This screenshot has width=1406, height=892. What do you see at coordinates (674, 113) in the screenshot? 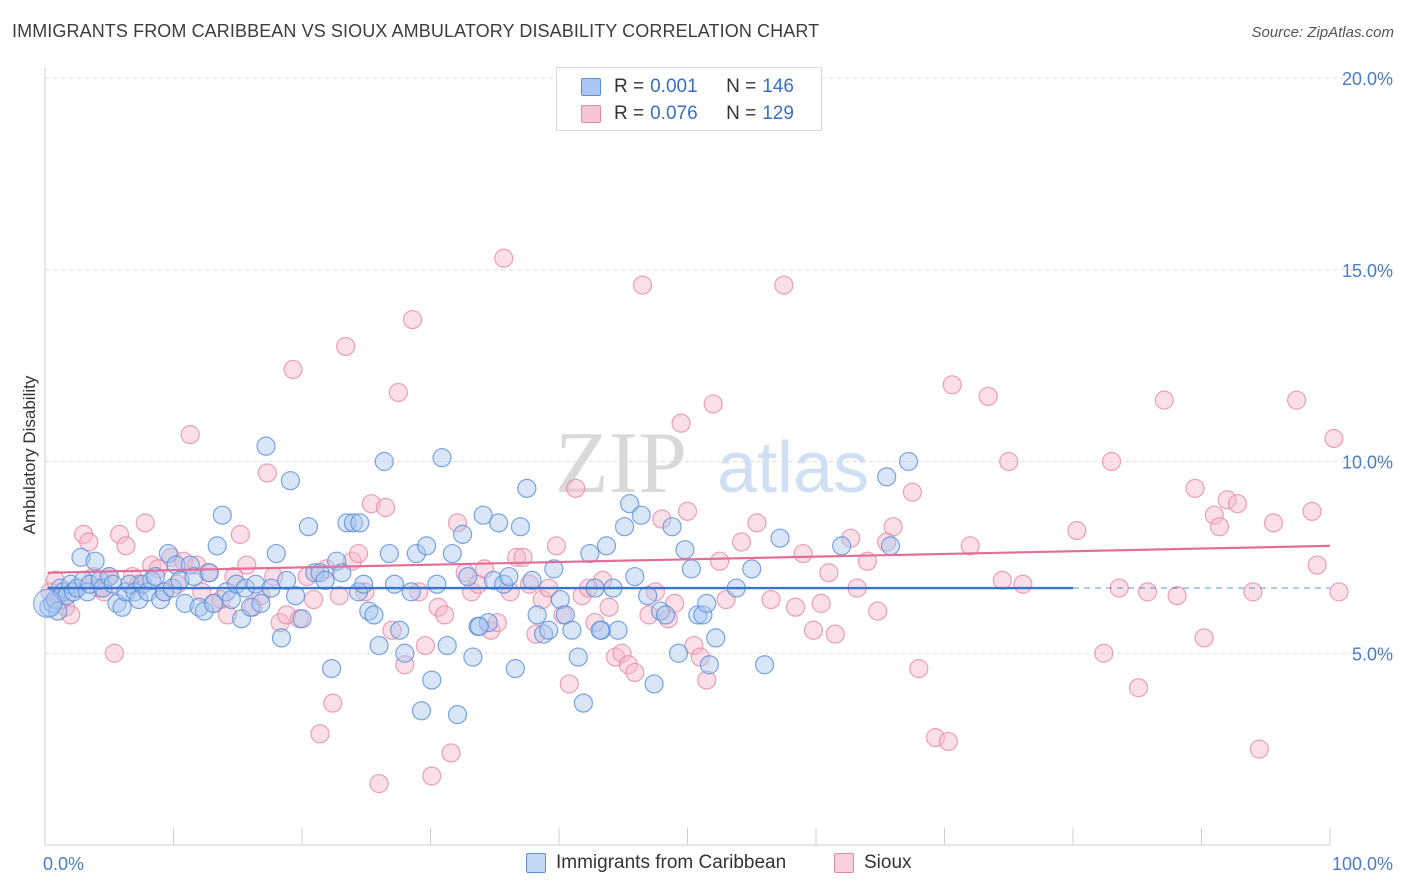
I see `legend-r-value: 0.076` at bounding box center [674, 113].